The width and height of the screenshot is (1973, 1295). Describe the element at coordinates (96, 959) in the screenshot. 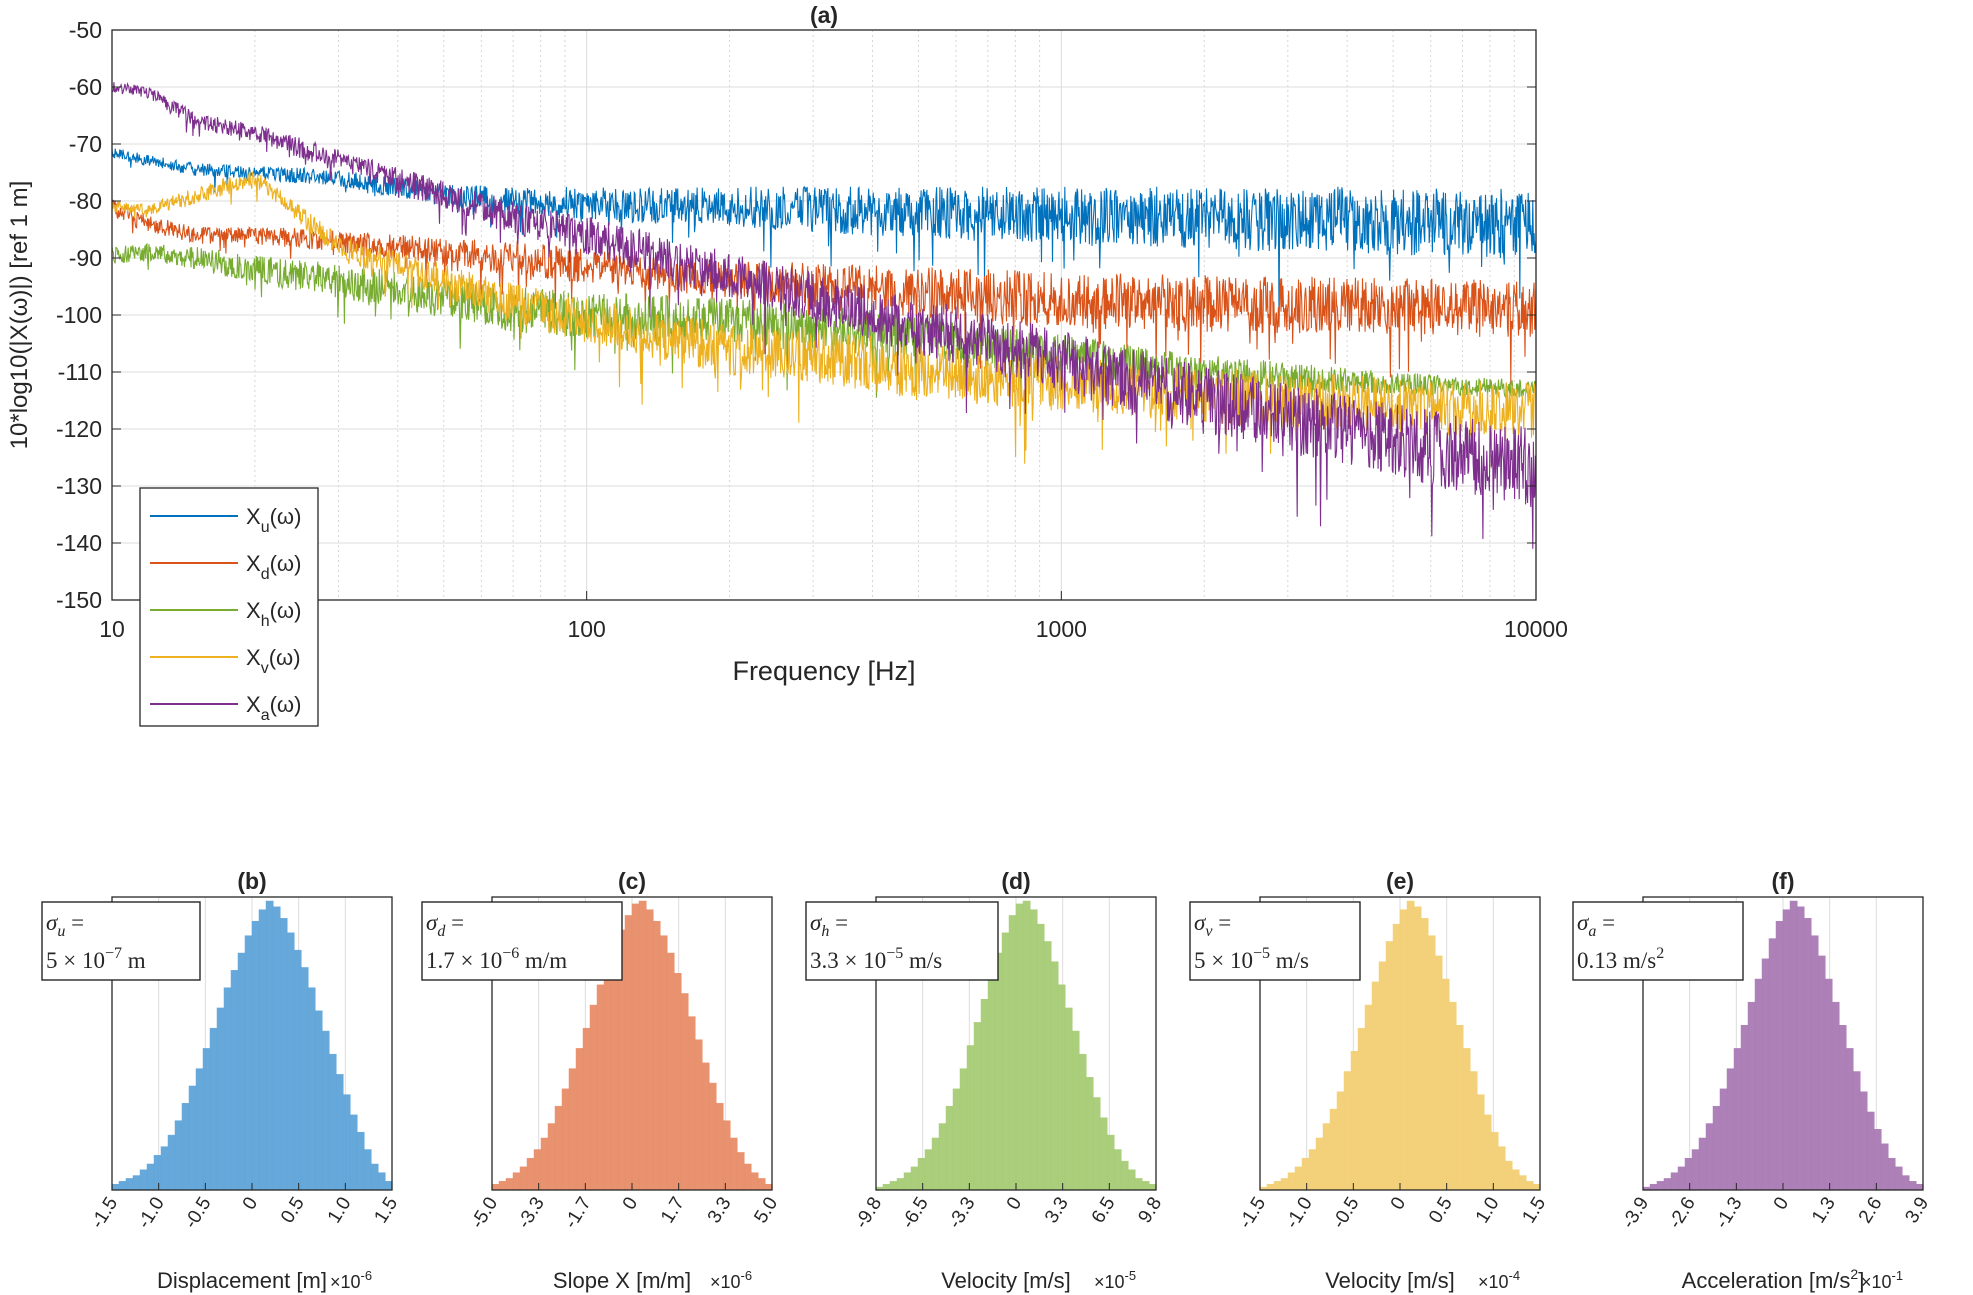

I see `sigma-value: 5 × 10−7 m` at that location.